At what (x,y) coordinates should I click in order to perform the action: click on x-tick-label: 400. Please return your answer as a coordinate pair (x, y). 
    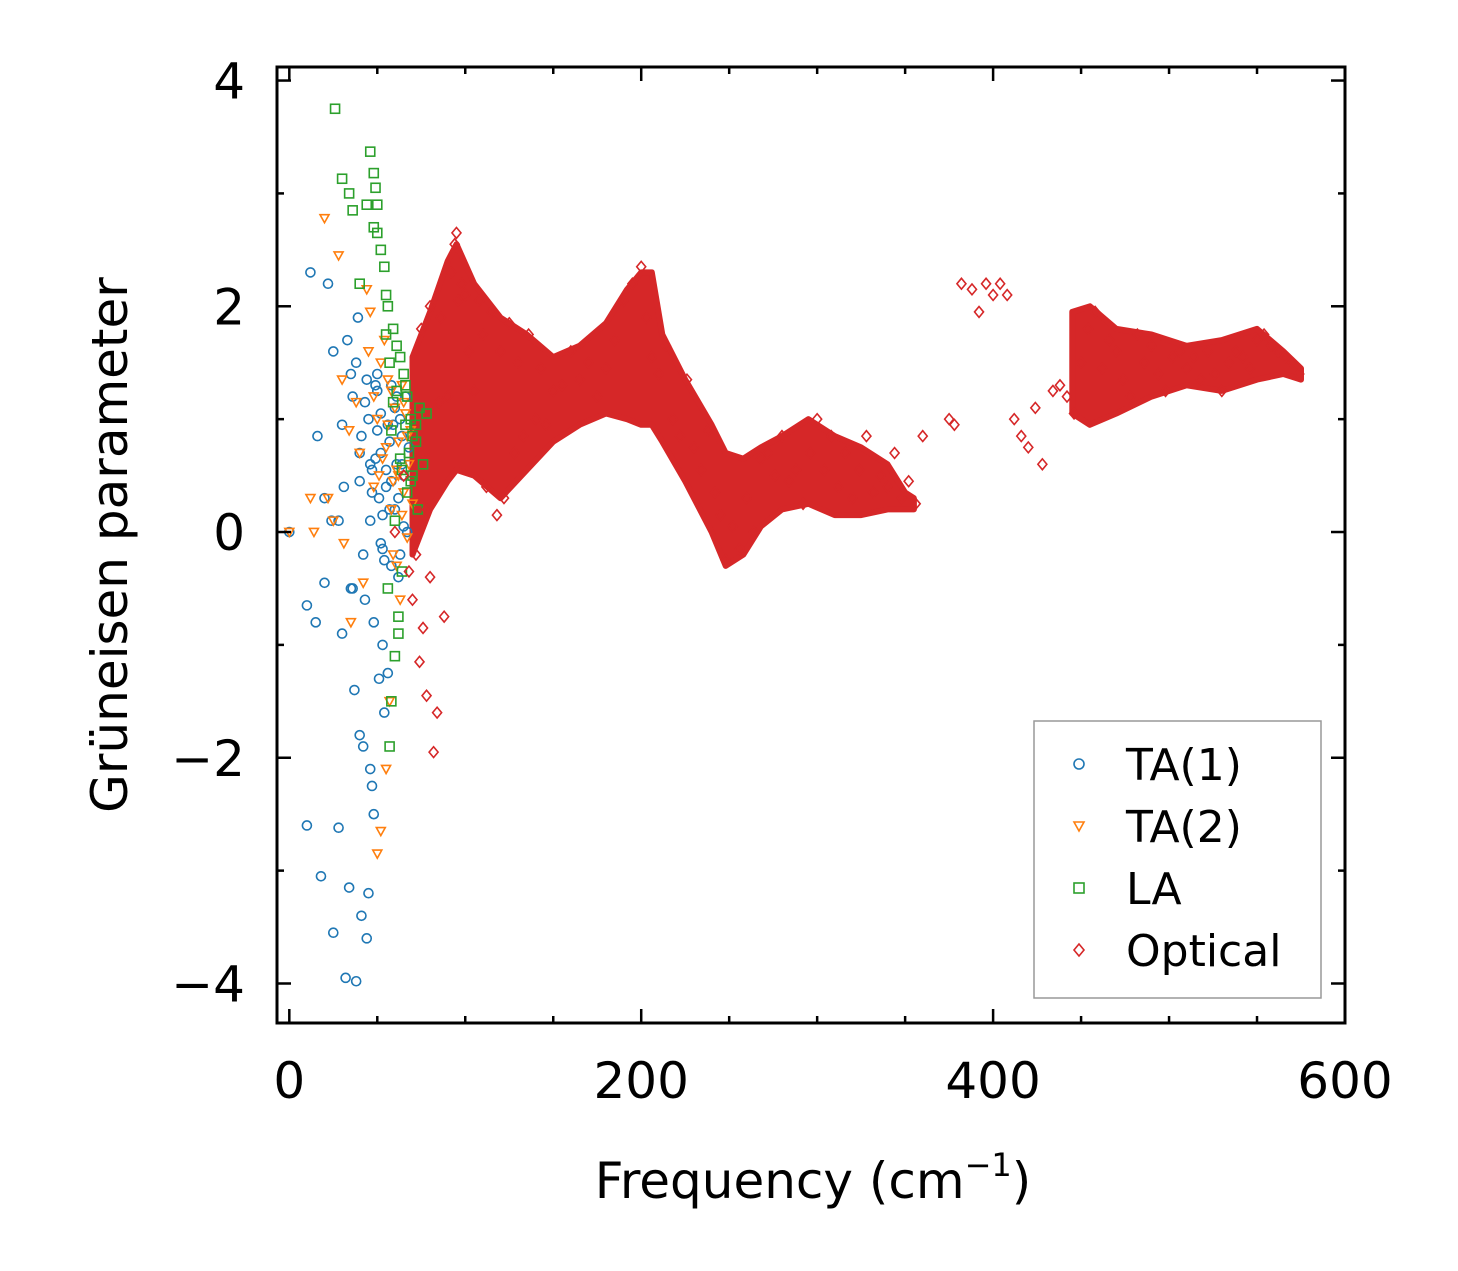
    Looking at the image, I should click on (992, 1081).